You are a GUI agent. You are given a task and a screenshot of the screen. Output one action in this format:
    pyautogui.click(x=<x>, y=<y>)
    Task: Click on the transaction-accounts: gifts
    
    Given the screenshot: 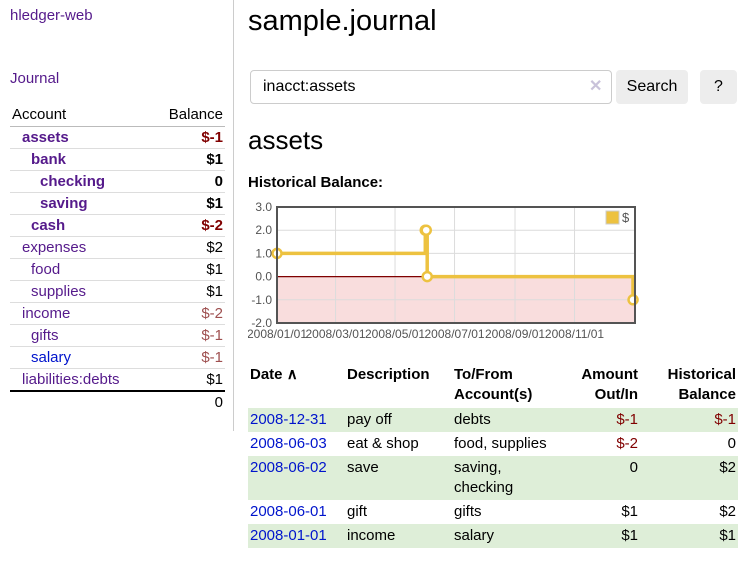 What is the action you would take?
    pyautogui.click(x=468, y=511)
    